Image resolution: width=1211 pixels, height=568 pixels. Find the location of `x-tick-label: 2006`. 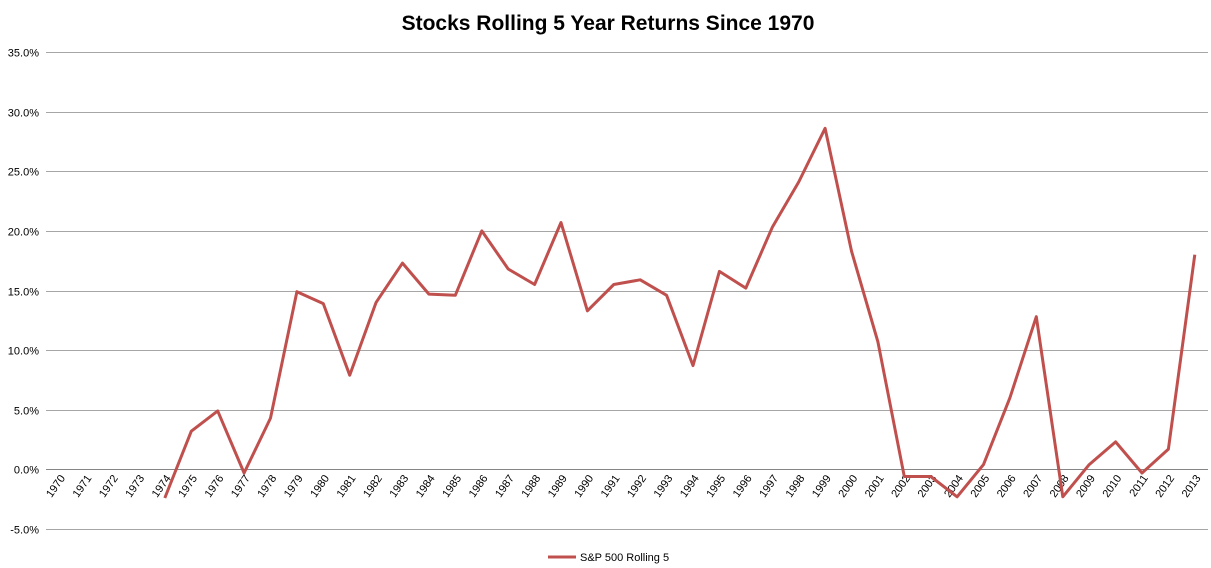

x-tick-label: 2006 is located at coordinates (1007, 486).